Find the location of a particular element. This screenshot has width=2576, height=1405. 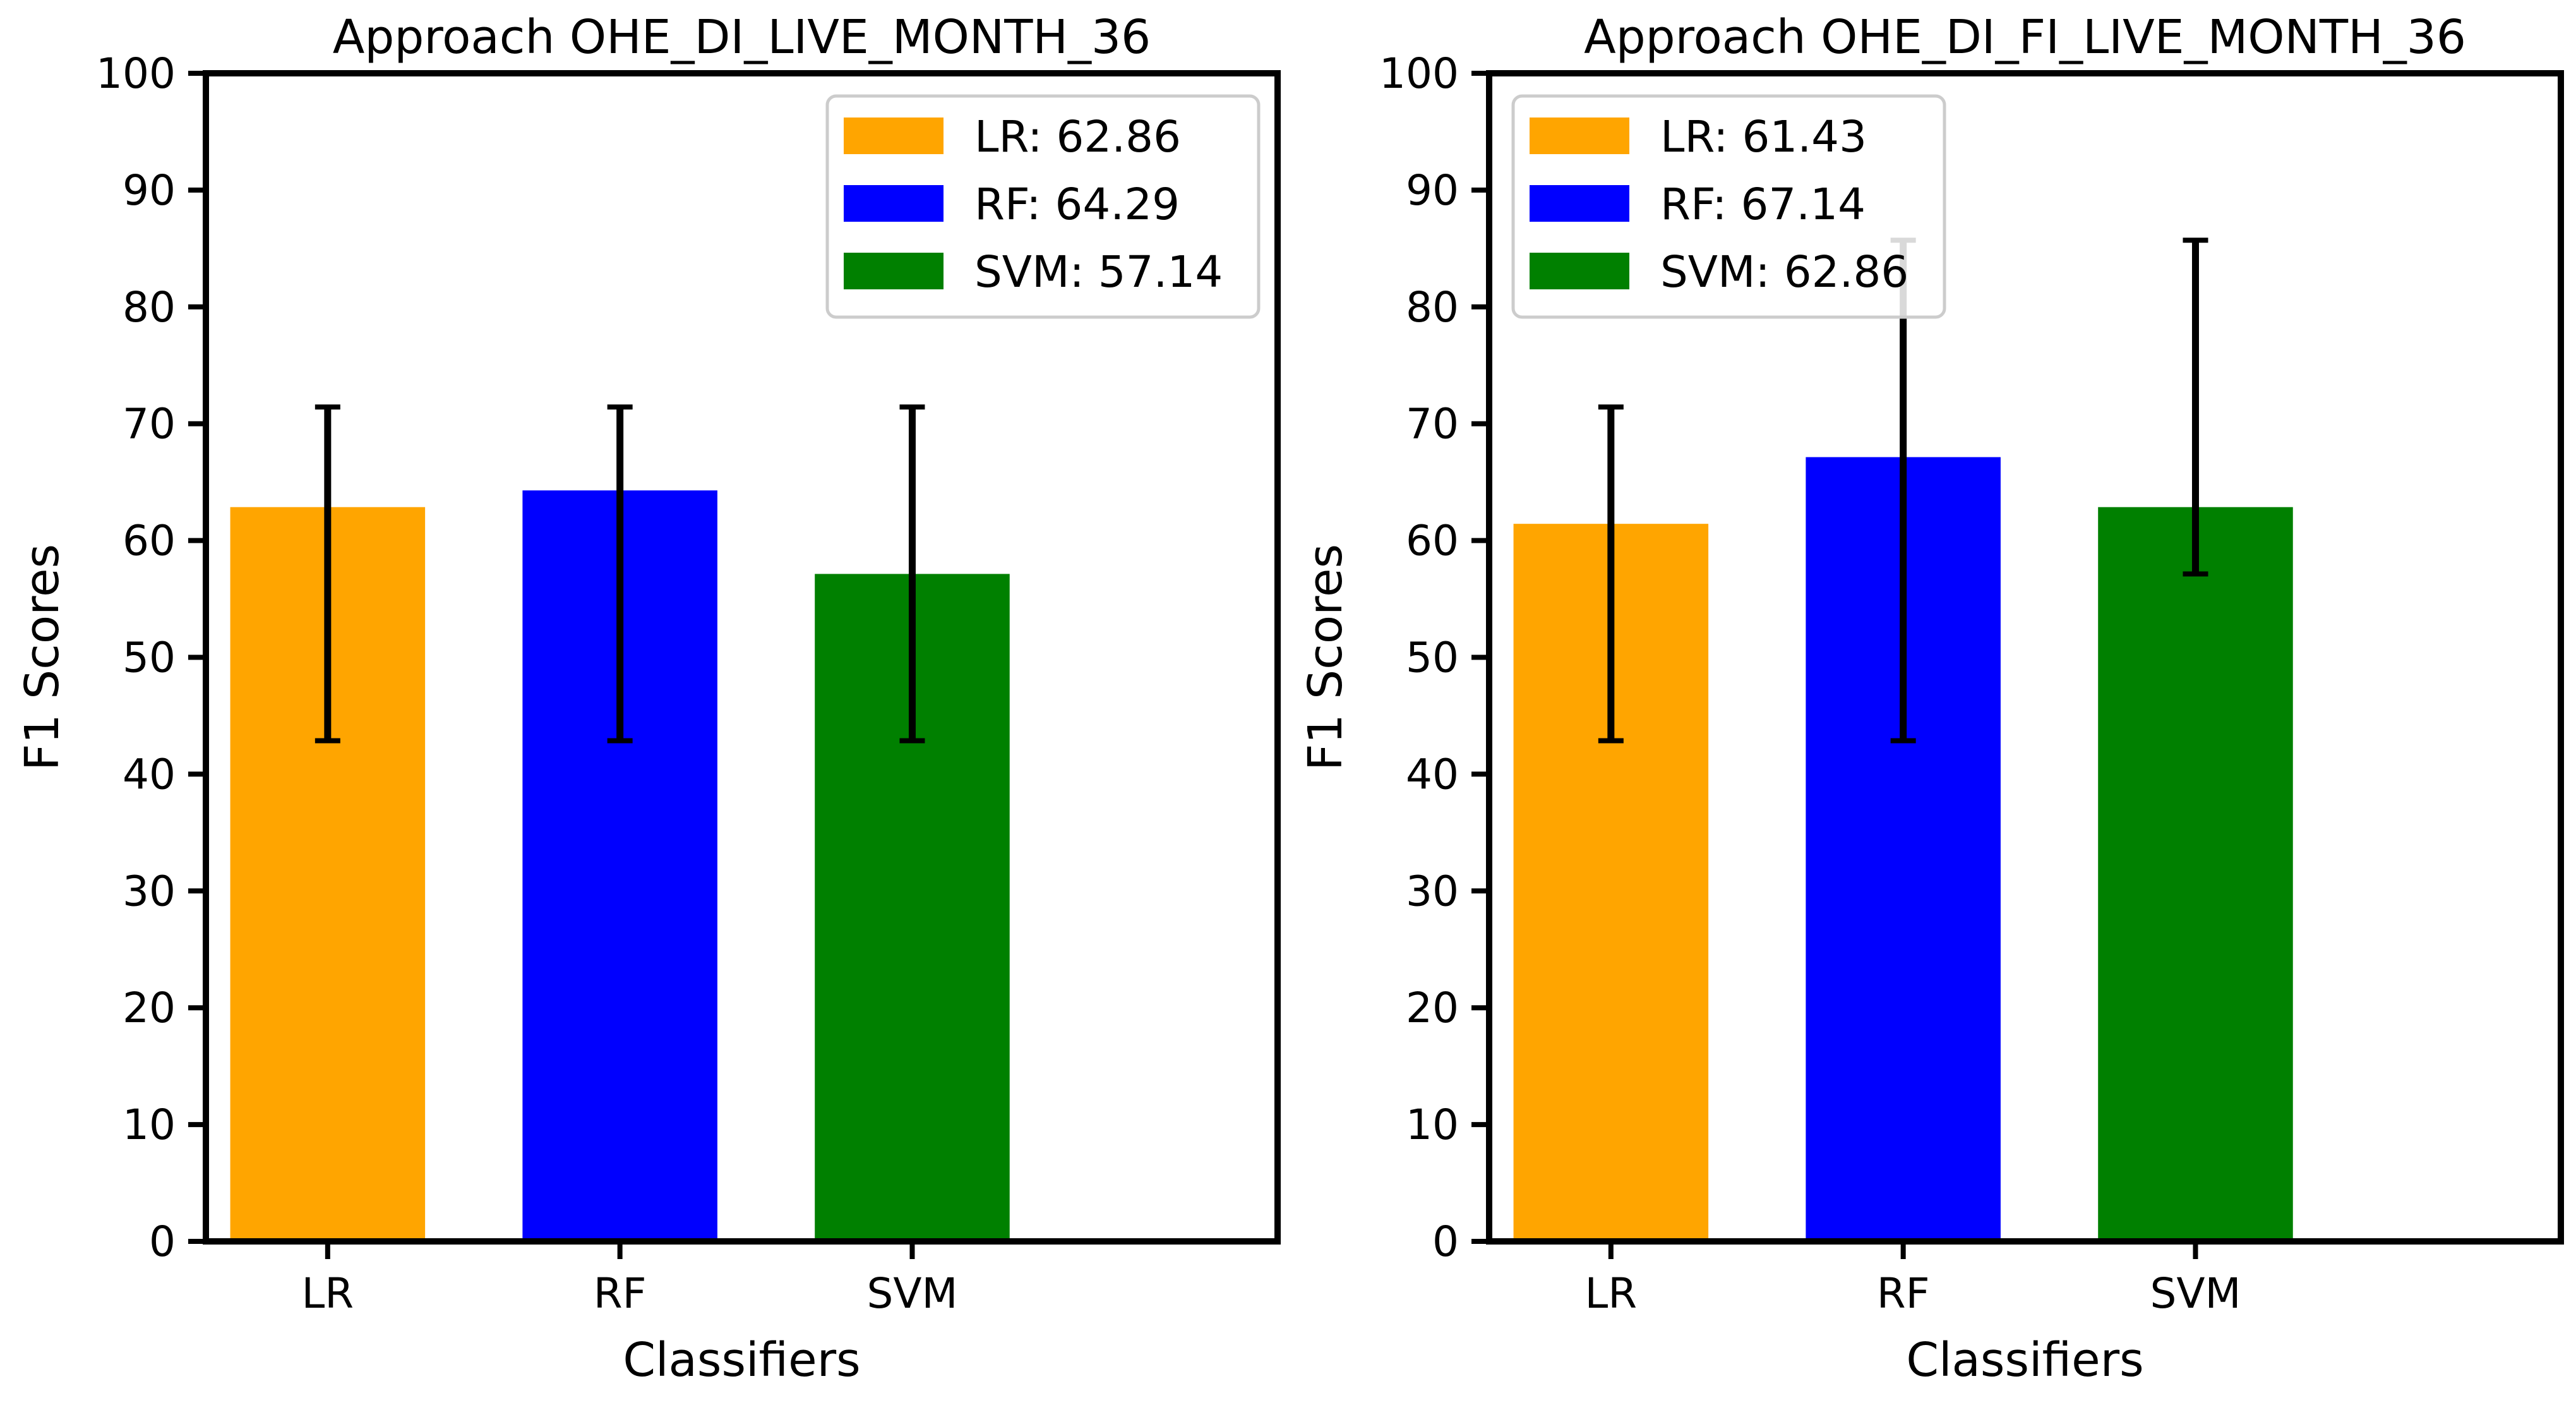

chart-title: Approach OHE_DI_FI_LIVE_MONTH_36 is located at coordinates (2025, 37).